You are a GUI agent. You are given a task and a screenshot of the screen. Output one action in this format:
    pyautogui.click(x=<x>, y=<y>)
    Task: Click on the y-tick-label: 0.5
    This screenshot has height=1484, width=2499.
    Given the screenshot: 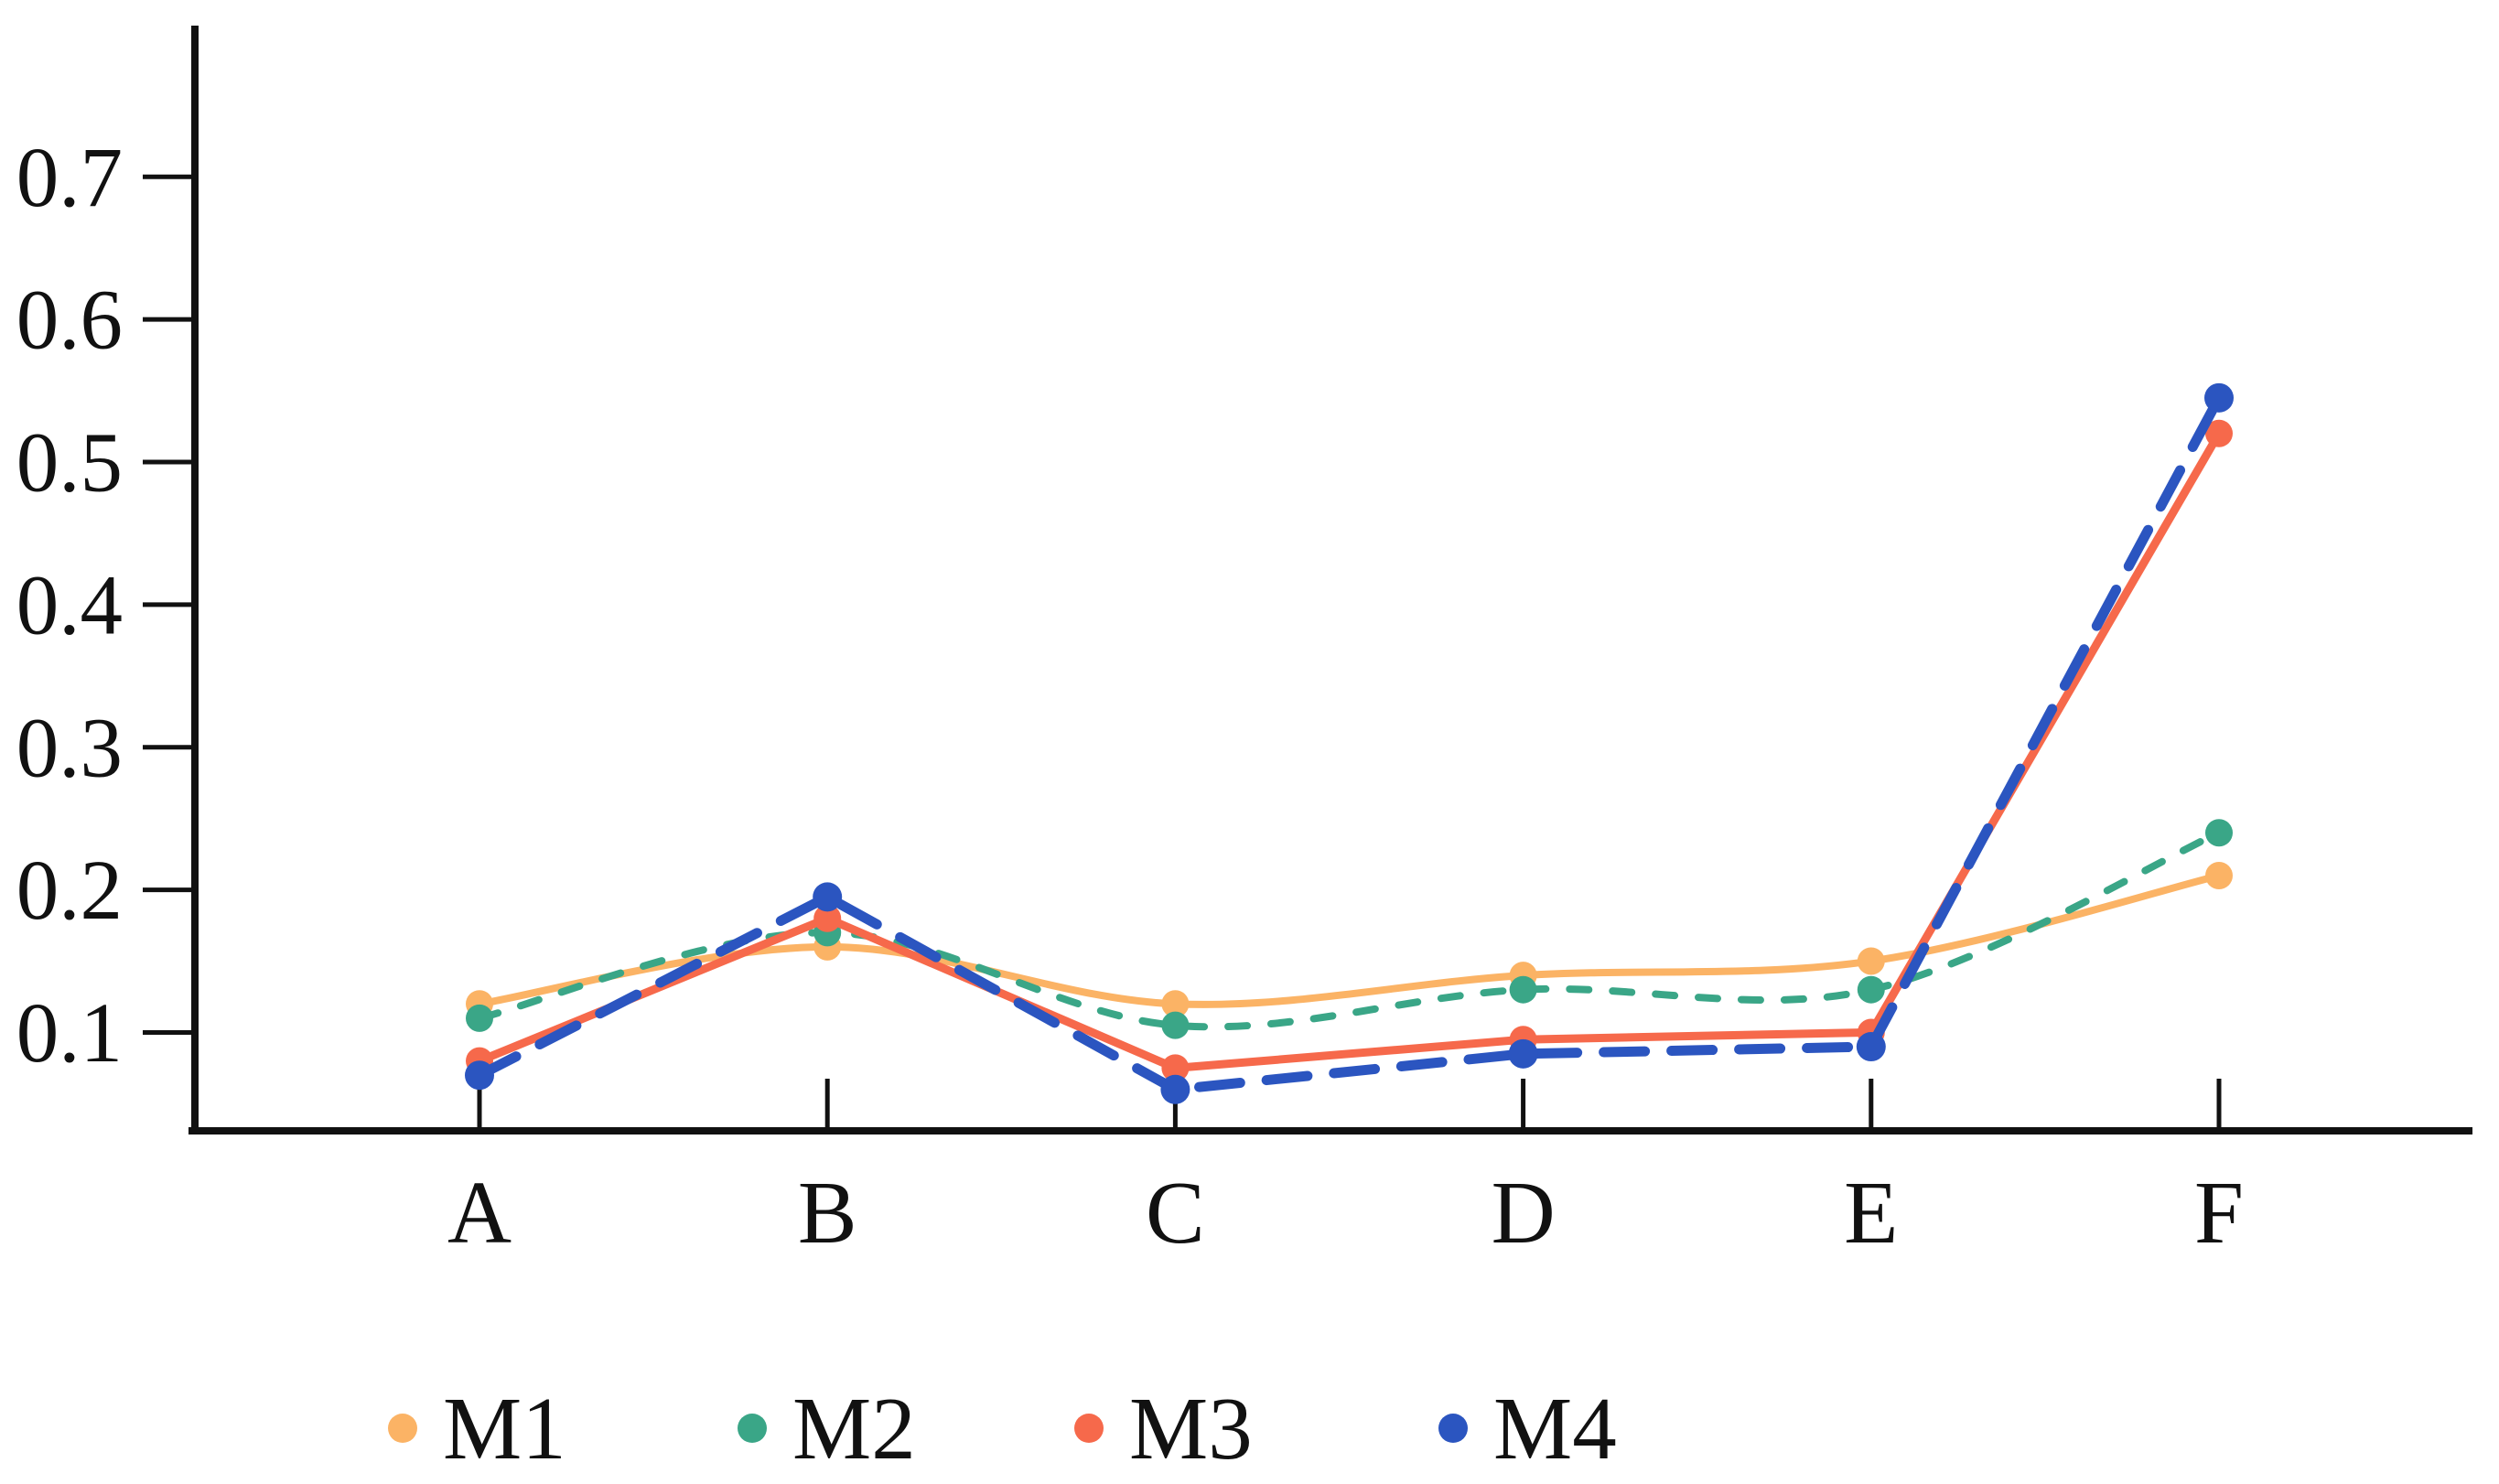 What is the action you would take?
    pyautogui.click(x=70, y=463)
    